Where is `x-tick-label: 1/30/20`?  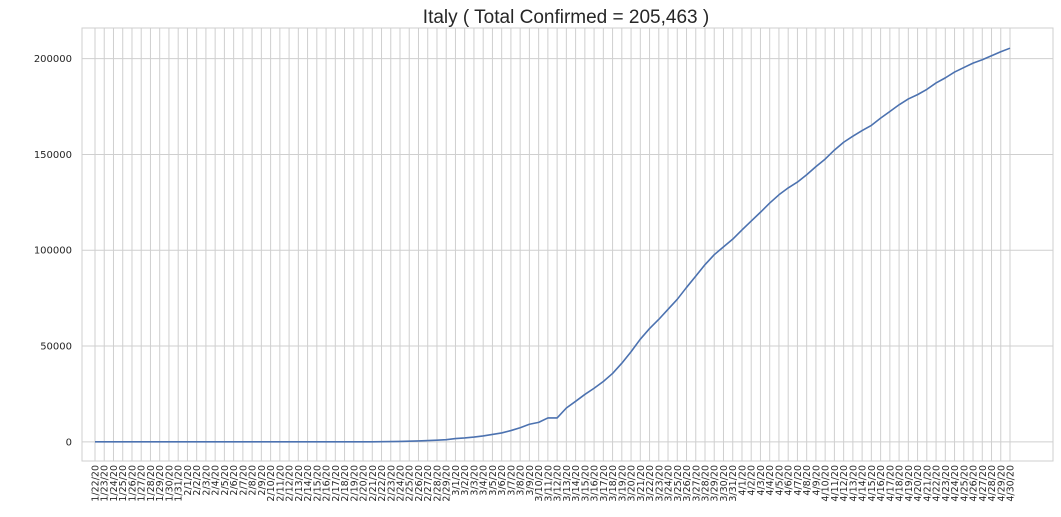
x-tick-label: 1/30/20 is located at coordinates (169, 483).